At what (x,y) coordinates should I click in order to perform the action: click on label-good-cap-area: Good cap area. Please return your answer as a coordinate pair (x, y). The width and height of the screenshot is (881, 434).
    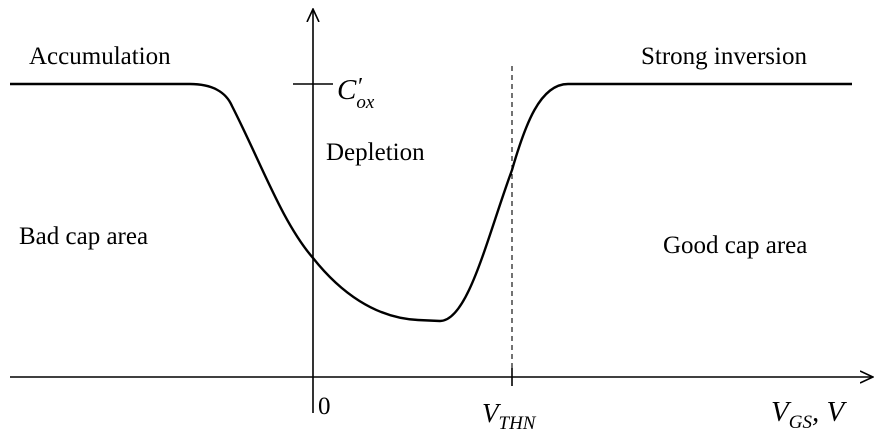
    Looking at the image, I should click on (735, 245).